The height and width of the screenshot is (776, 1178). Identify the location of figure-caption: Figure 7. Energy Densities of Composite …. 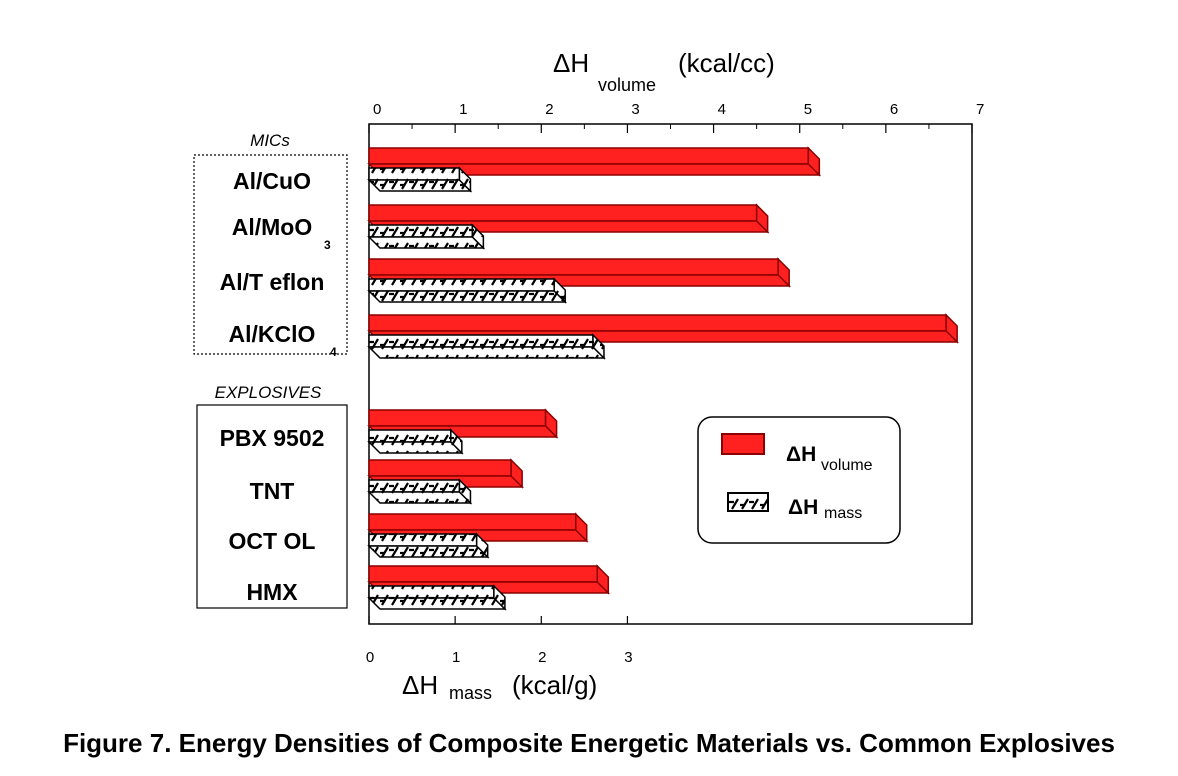
(589, 743).